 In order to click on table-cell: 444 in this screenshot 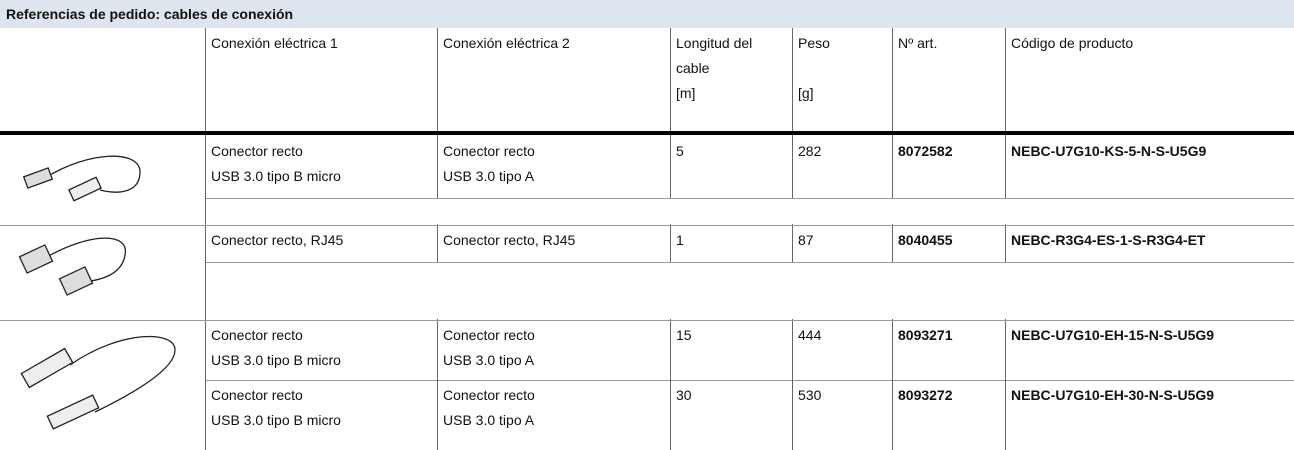, I will do `click(810, 335)`.